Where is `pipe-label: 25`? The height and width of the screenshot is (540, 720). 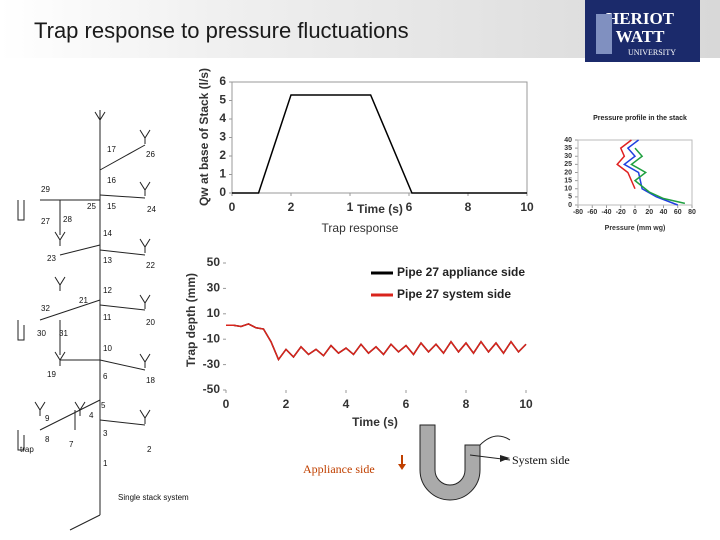 pipe-label: 25 is located at coordinates (91, 206).